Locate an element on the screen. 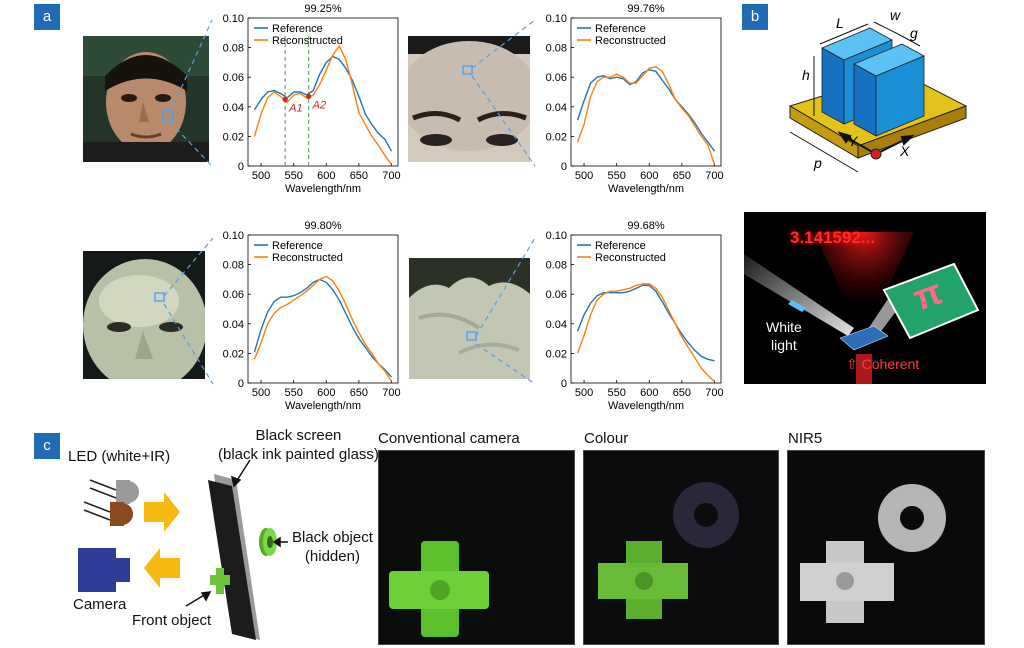  axis-label-Y: Y is located at coordinates (853, 141).